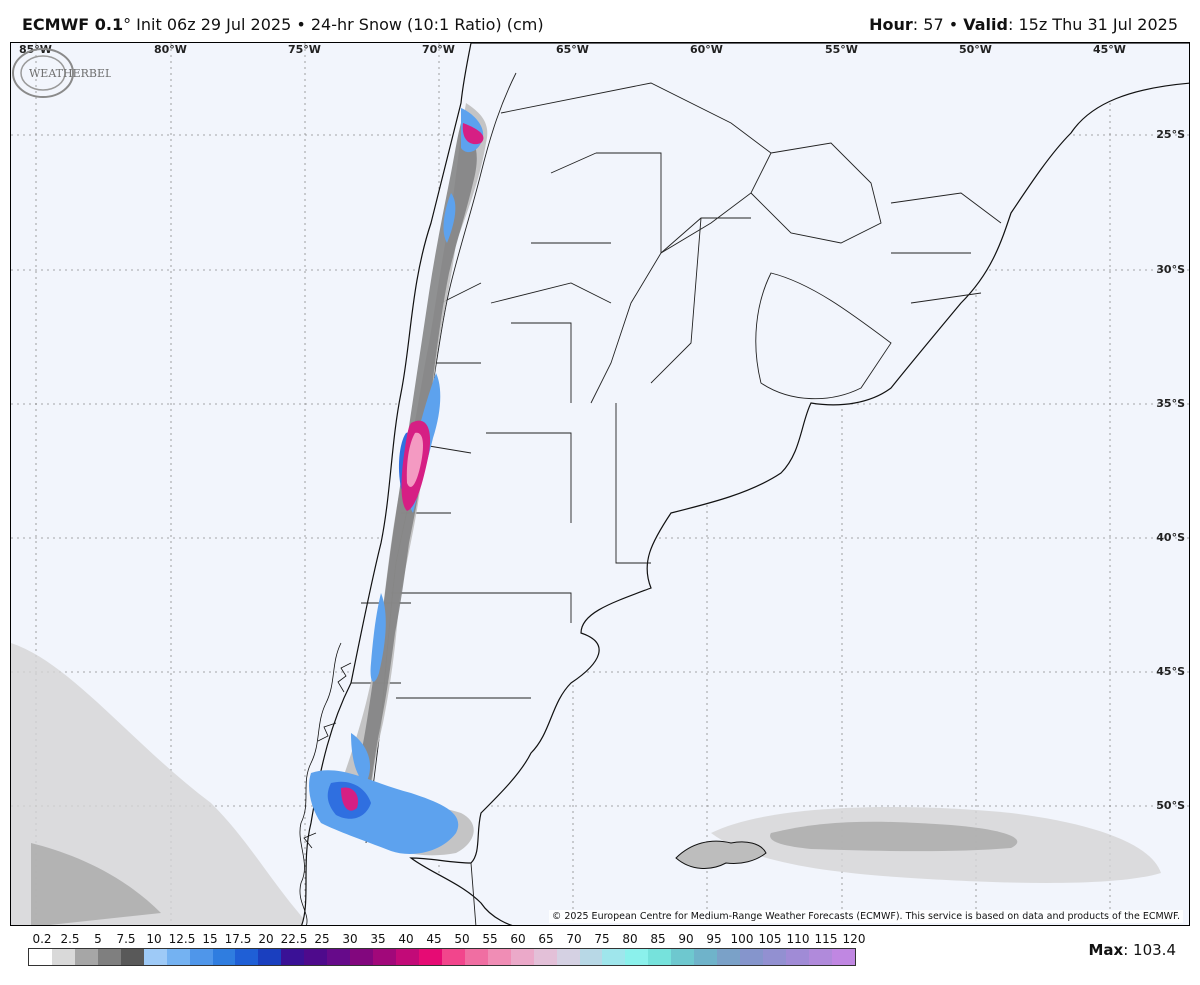 The height and width of the screenshot is (985, 1200). Describe the element at coordinates (378, 939) in the screenshot. I see `legend-label: 35` at that location.